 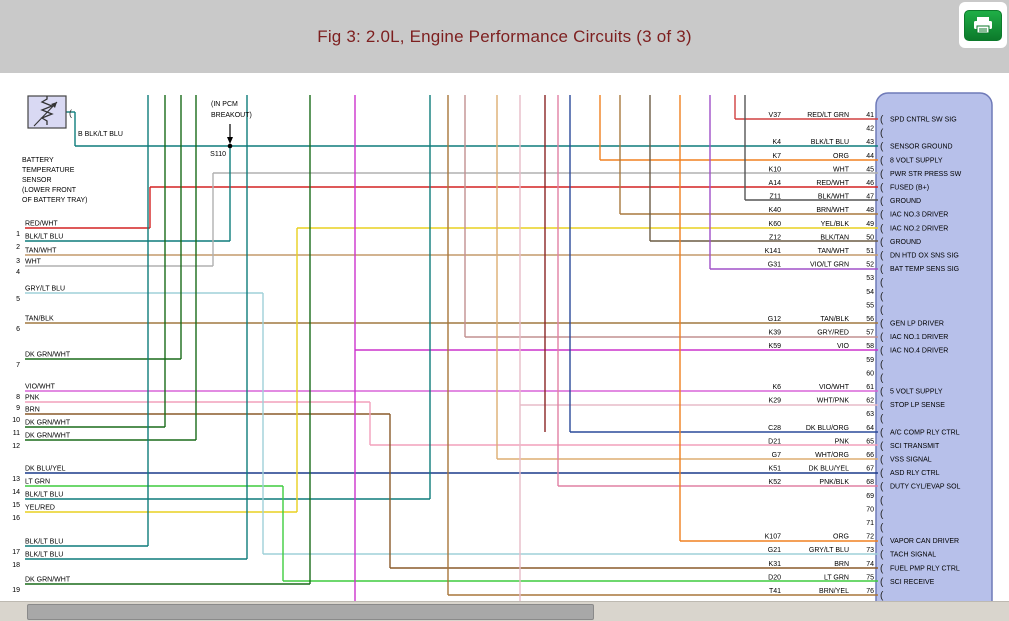 I want to click on svg-text: 52, so click(x=870, y=265).